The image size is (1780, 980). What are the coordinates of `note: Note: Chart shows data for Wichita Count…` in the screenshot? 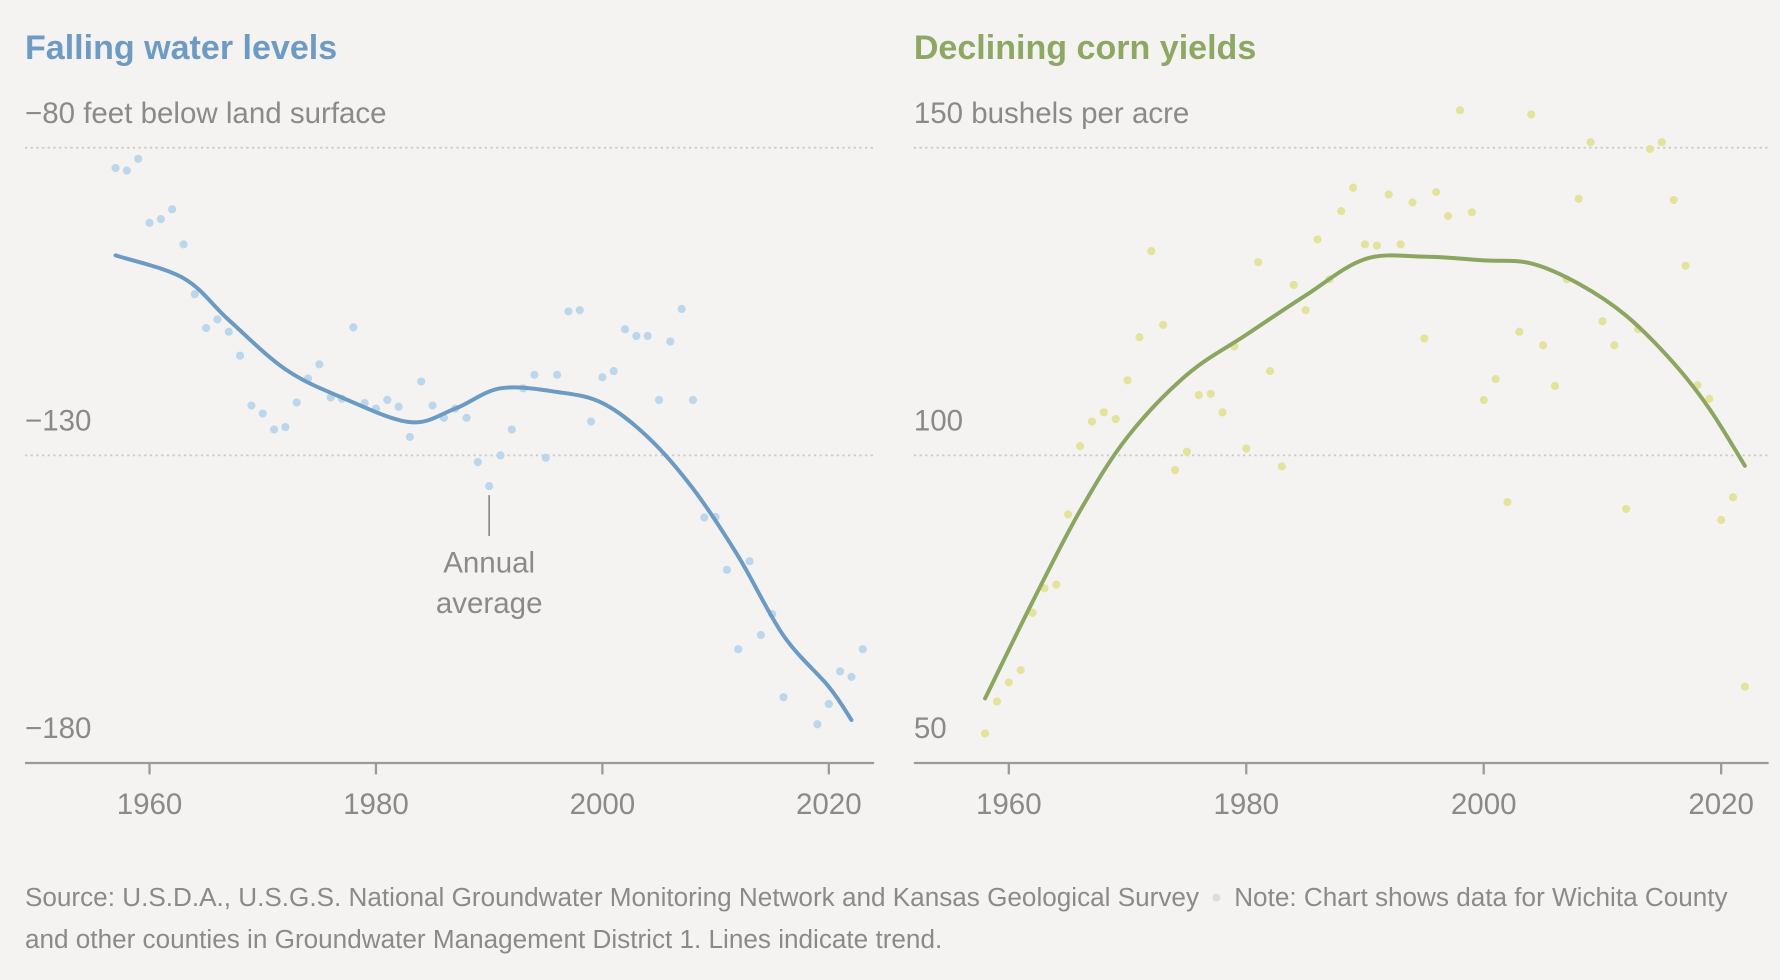 It's located at (876, 918).